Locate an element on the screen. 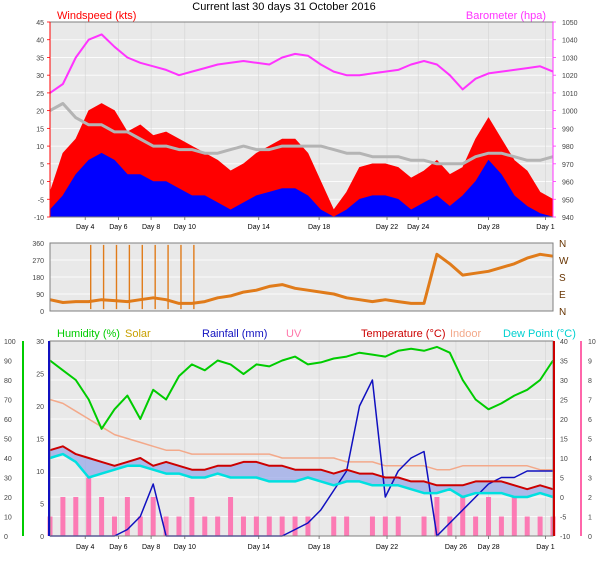 This screenshot has width=608, height=561. temp-dew-band is located at coordinates (301, 471).